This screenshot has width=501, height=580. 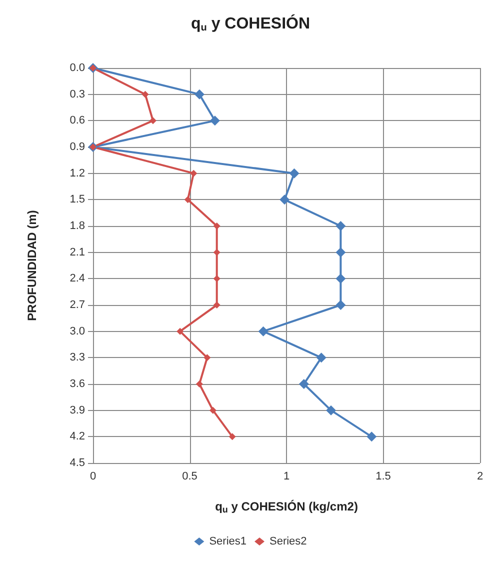 I want to click on y-tick-label: 3.3, so click(x=77, y=358).